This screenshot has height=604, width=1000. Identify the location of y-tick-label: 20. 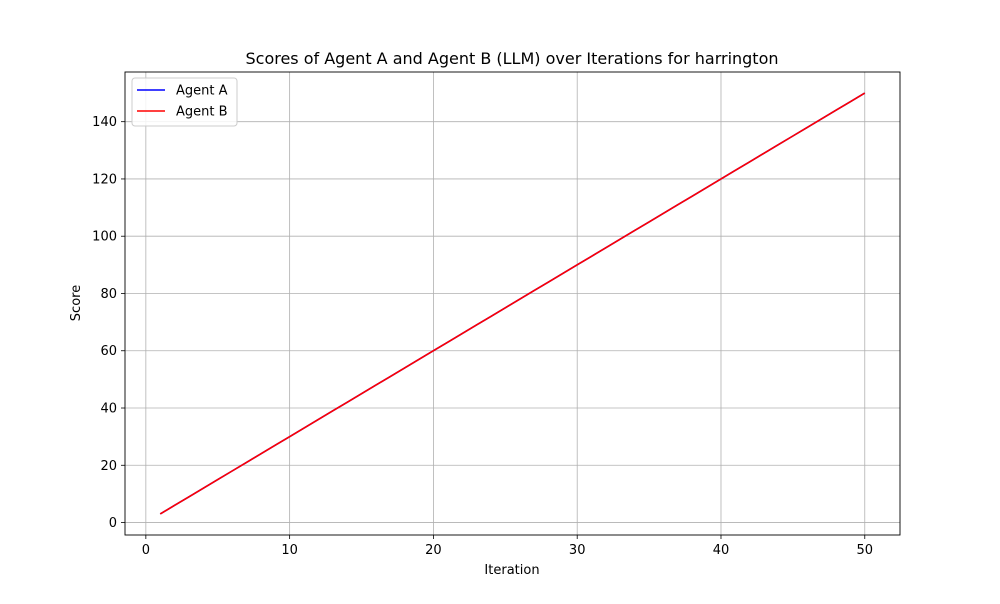
(108, 466).